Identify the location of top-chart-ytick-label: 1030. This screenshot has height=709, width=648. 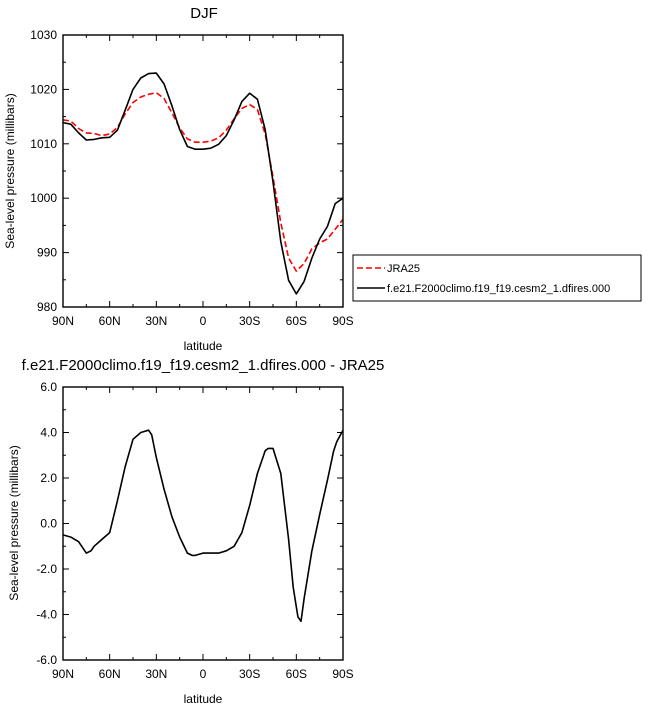
(43, 35).